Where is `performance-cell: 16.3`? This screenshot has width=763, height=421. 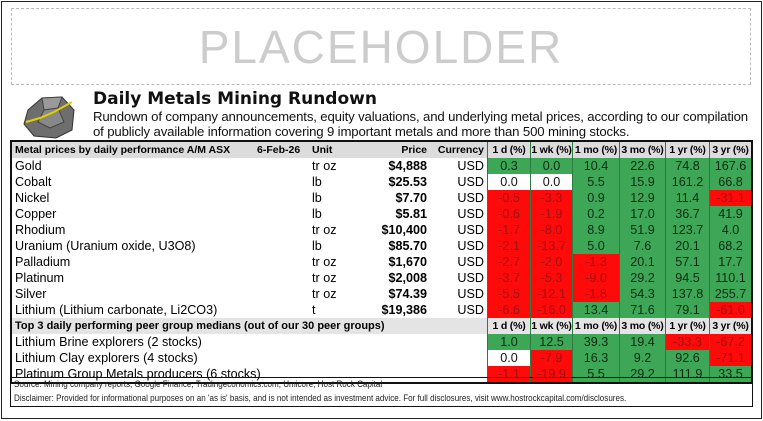
performance-cell: 16.3 is located at coordinates (595, 358).